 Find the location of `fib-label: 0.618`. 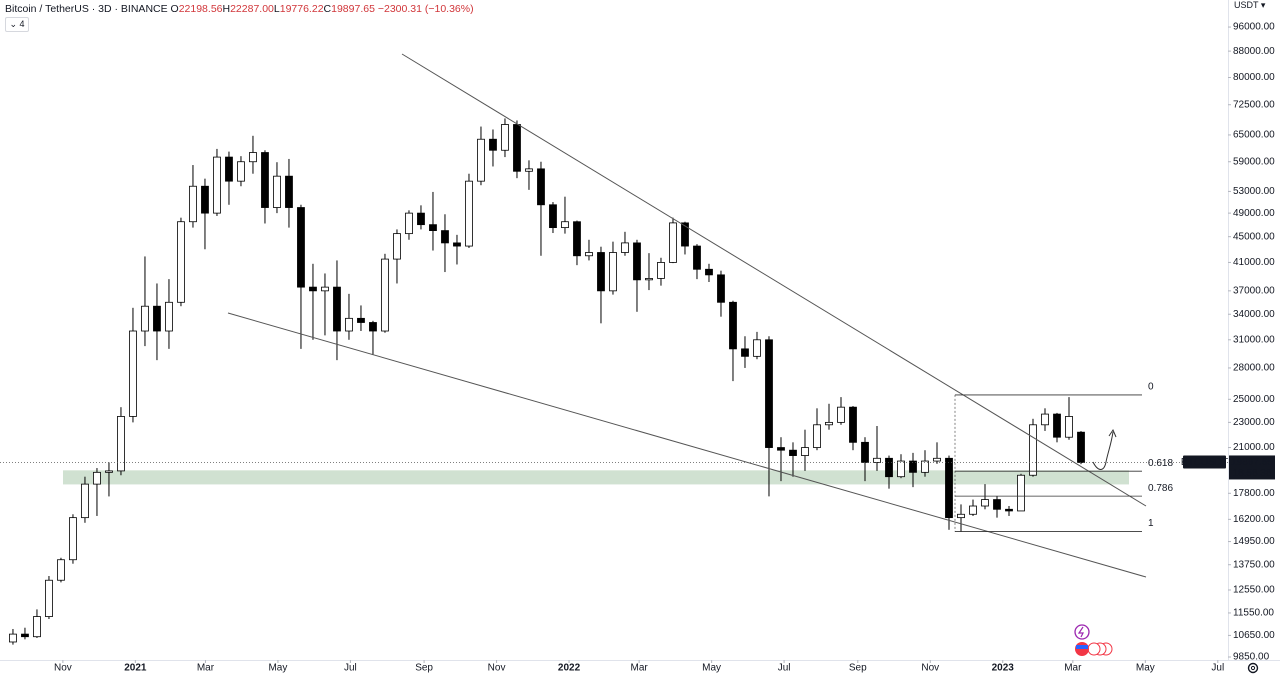

fib-label: 0.618 is located at coordinates (1160, 463).